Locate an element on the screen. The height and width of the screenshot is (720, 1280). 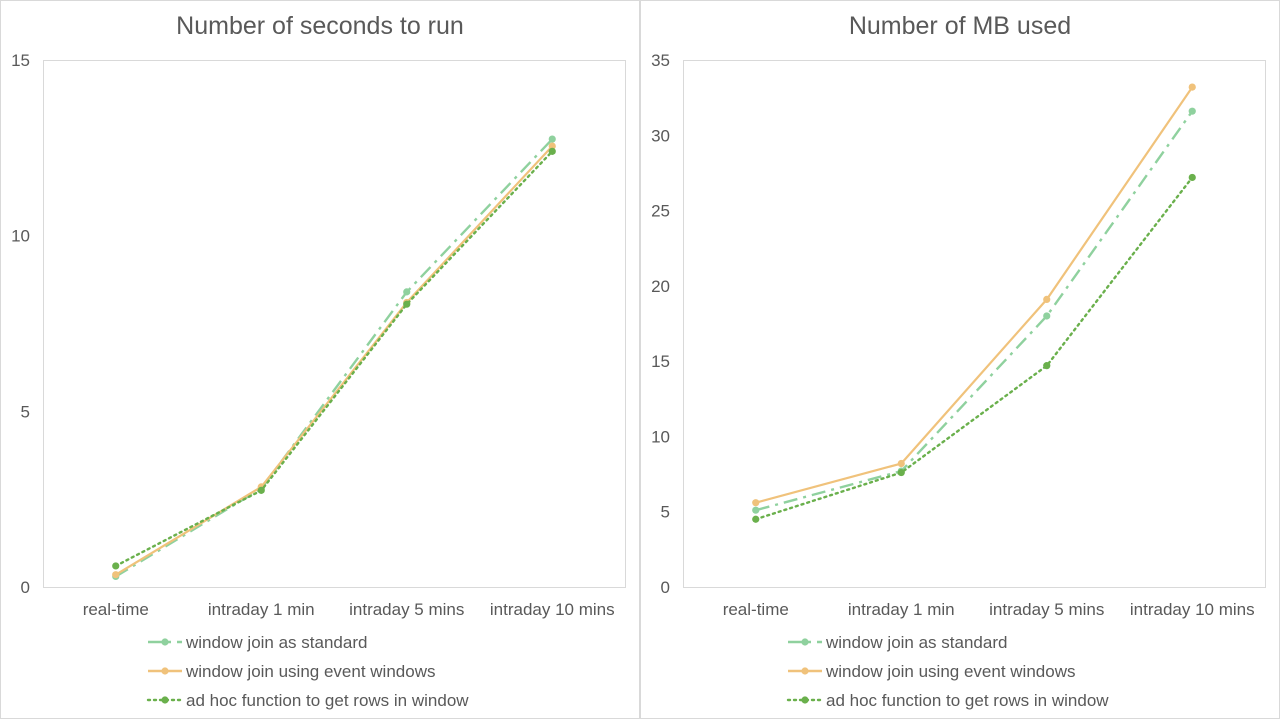
y-tick-label: 25 is located at coordinates (660, 211).